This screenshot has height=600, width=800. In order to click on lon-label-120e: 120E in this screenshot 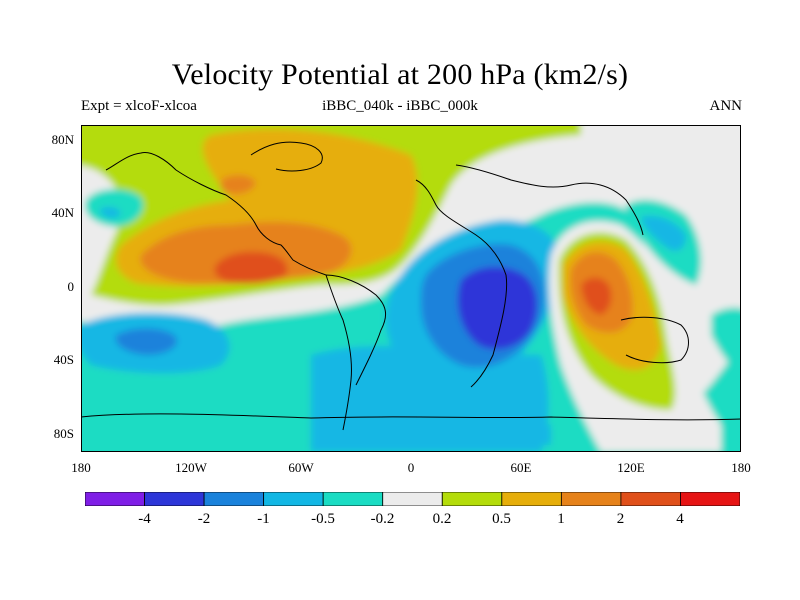, I will do `click(631, 467)`.